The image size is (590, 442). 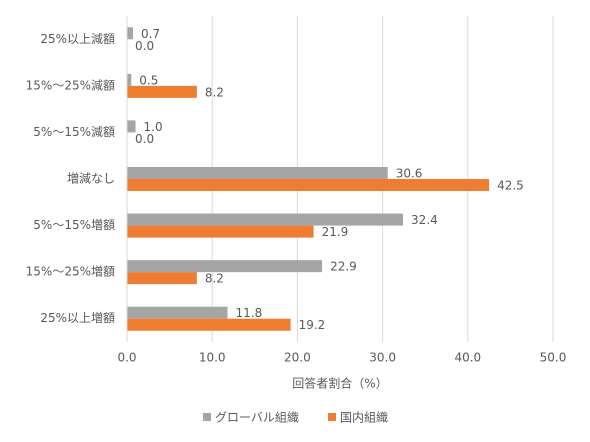 What do you see at coordinates (467, 358) in the screenshot?
I see `x-tick-label: 40.0` at bounding box center [467, 358].